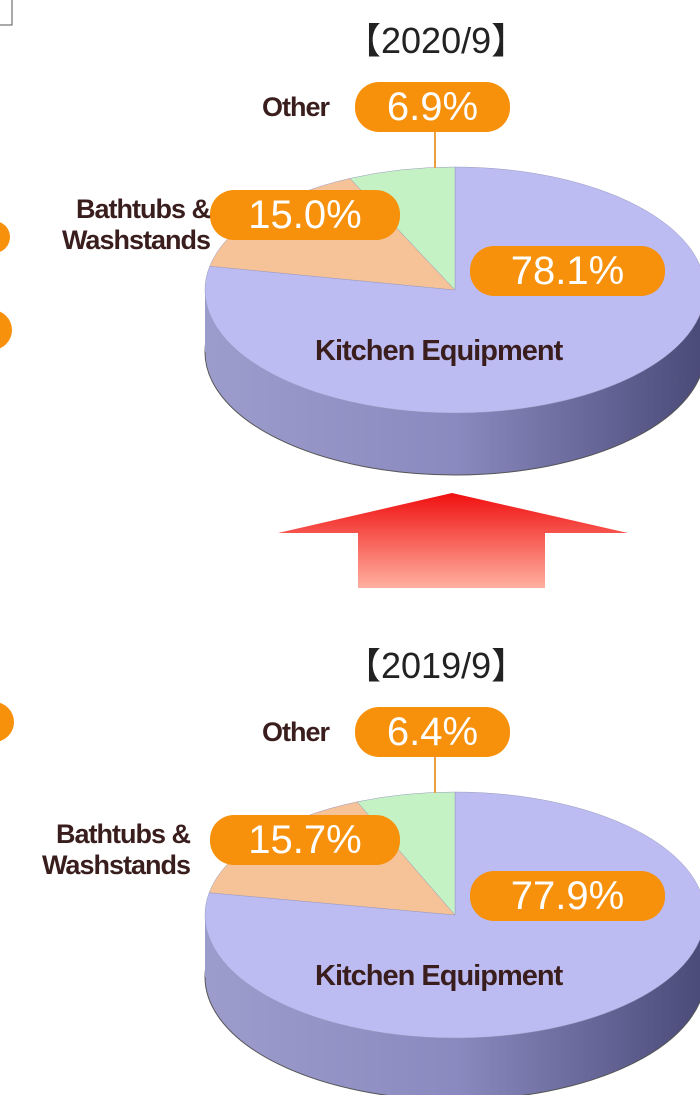  What do you see at coordinates (567, 896) in the screenshot?
I see `value-label: 77.9%` at bounding box center [567, 896].